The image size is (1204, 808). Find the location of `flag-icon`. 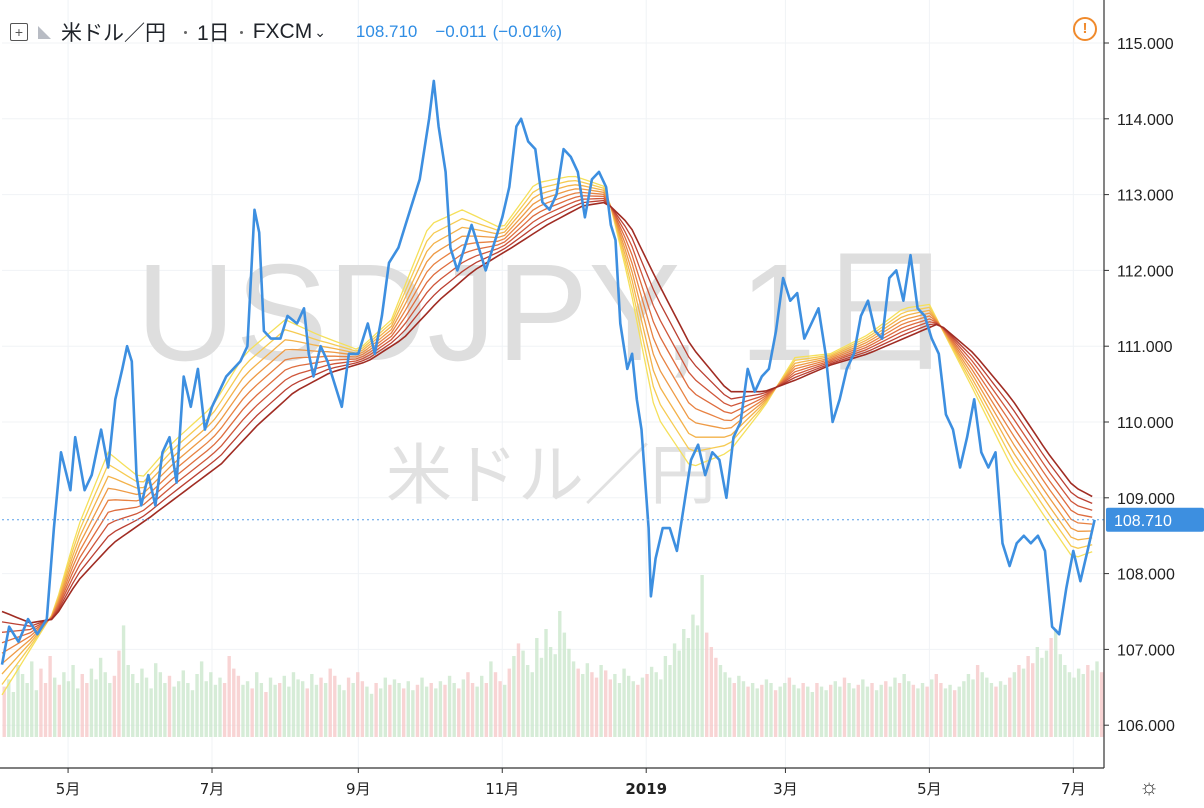

flag-icon is located at coordinates (44, 32).